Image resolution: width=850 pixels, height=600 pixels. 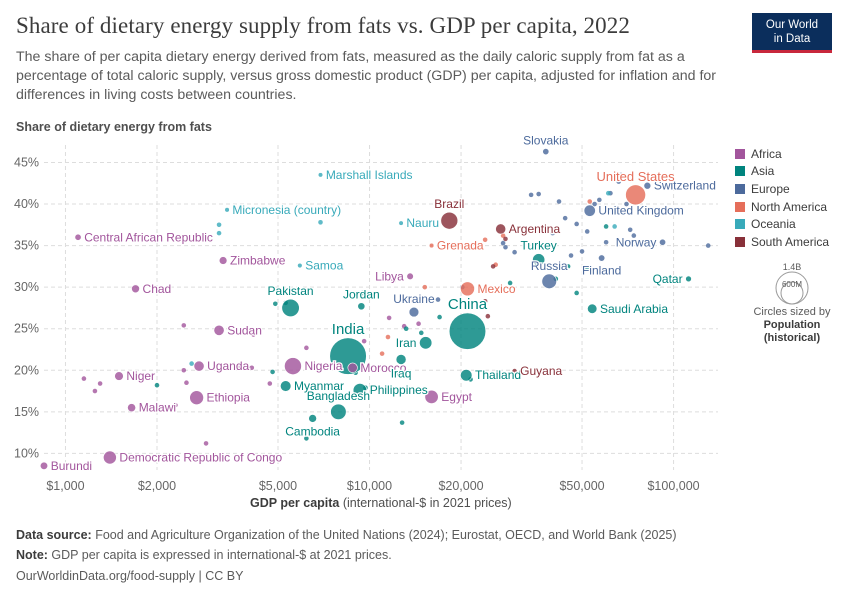 What do you see at coordinates (549, 281) in the screenshot?
I see `data-point-russia` at bounding box center [549, 281].